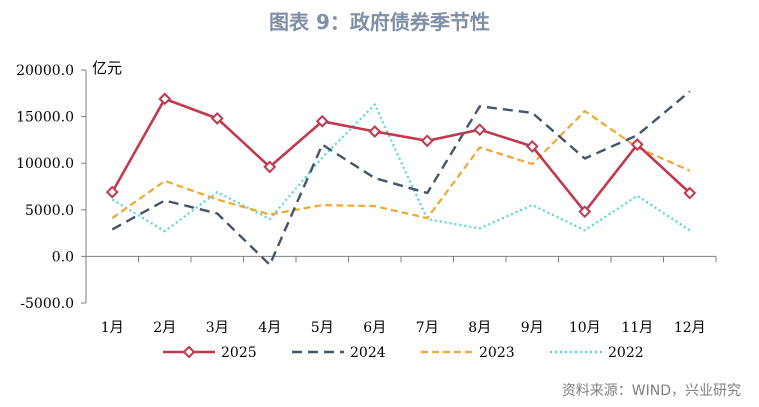 This screenshot has height=407, width=759. What do you see at coordinates (374, 328) in the screenshot?
I see `x-tick-label: 6月` at bounding box center [374, 328].